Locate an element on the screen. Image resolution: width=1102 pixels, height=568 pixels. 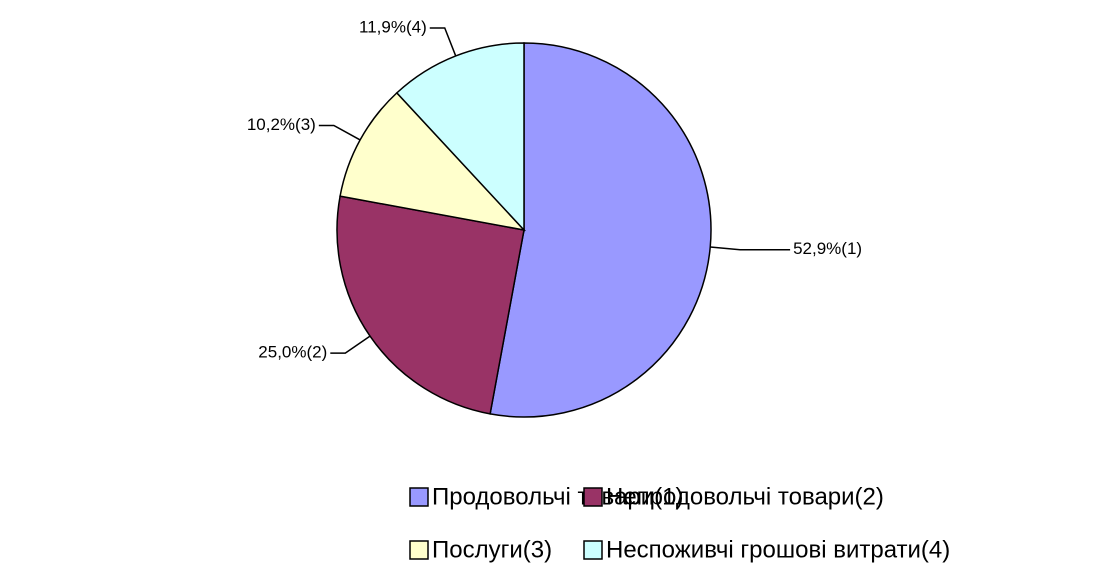
data-label: 10,2%(3) is located at coordinates (281, 124).